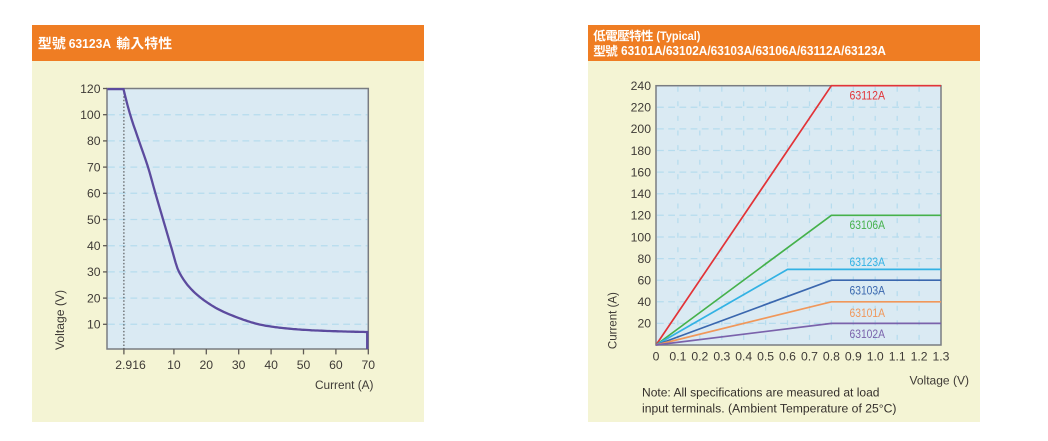 The height and width of the screenshot is (441, 1048). I want to click on svg-text: 63103A, so click(868, 291).